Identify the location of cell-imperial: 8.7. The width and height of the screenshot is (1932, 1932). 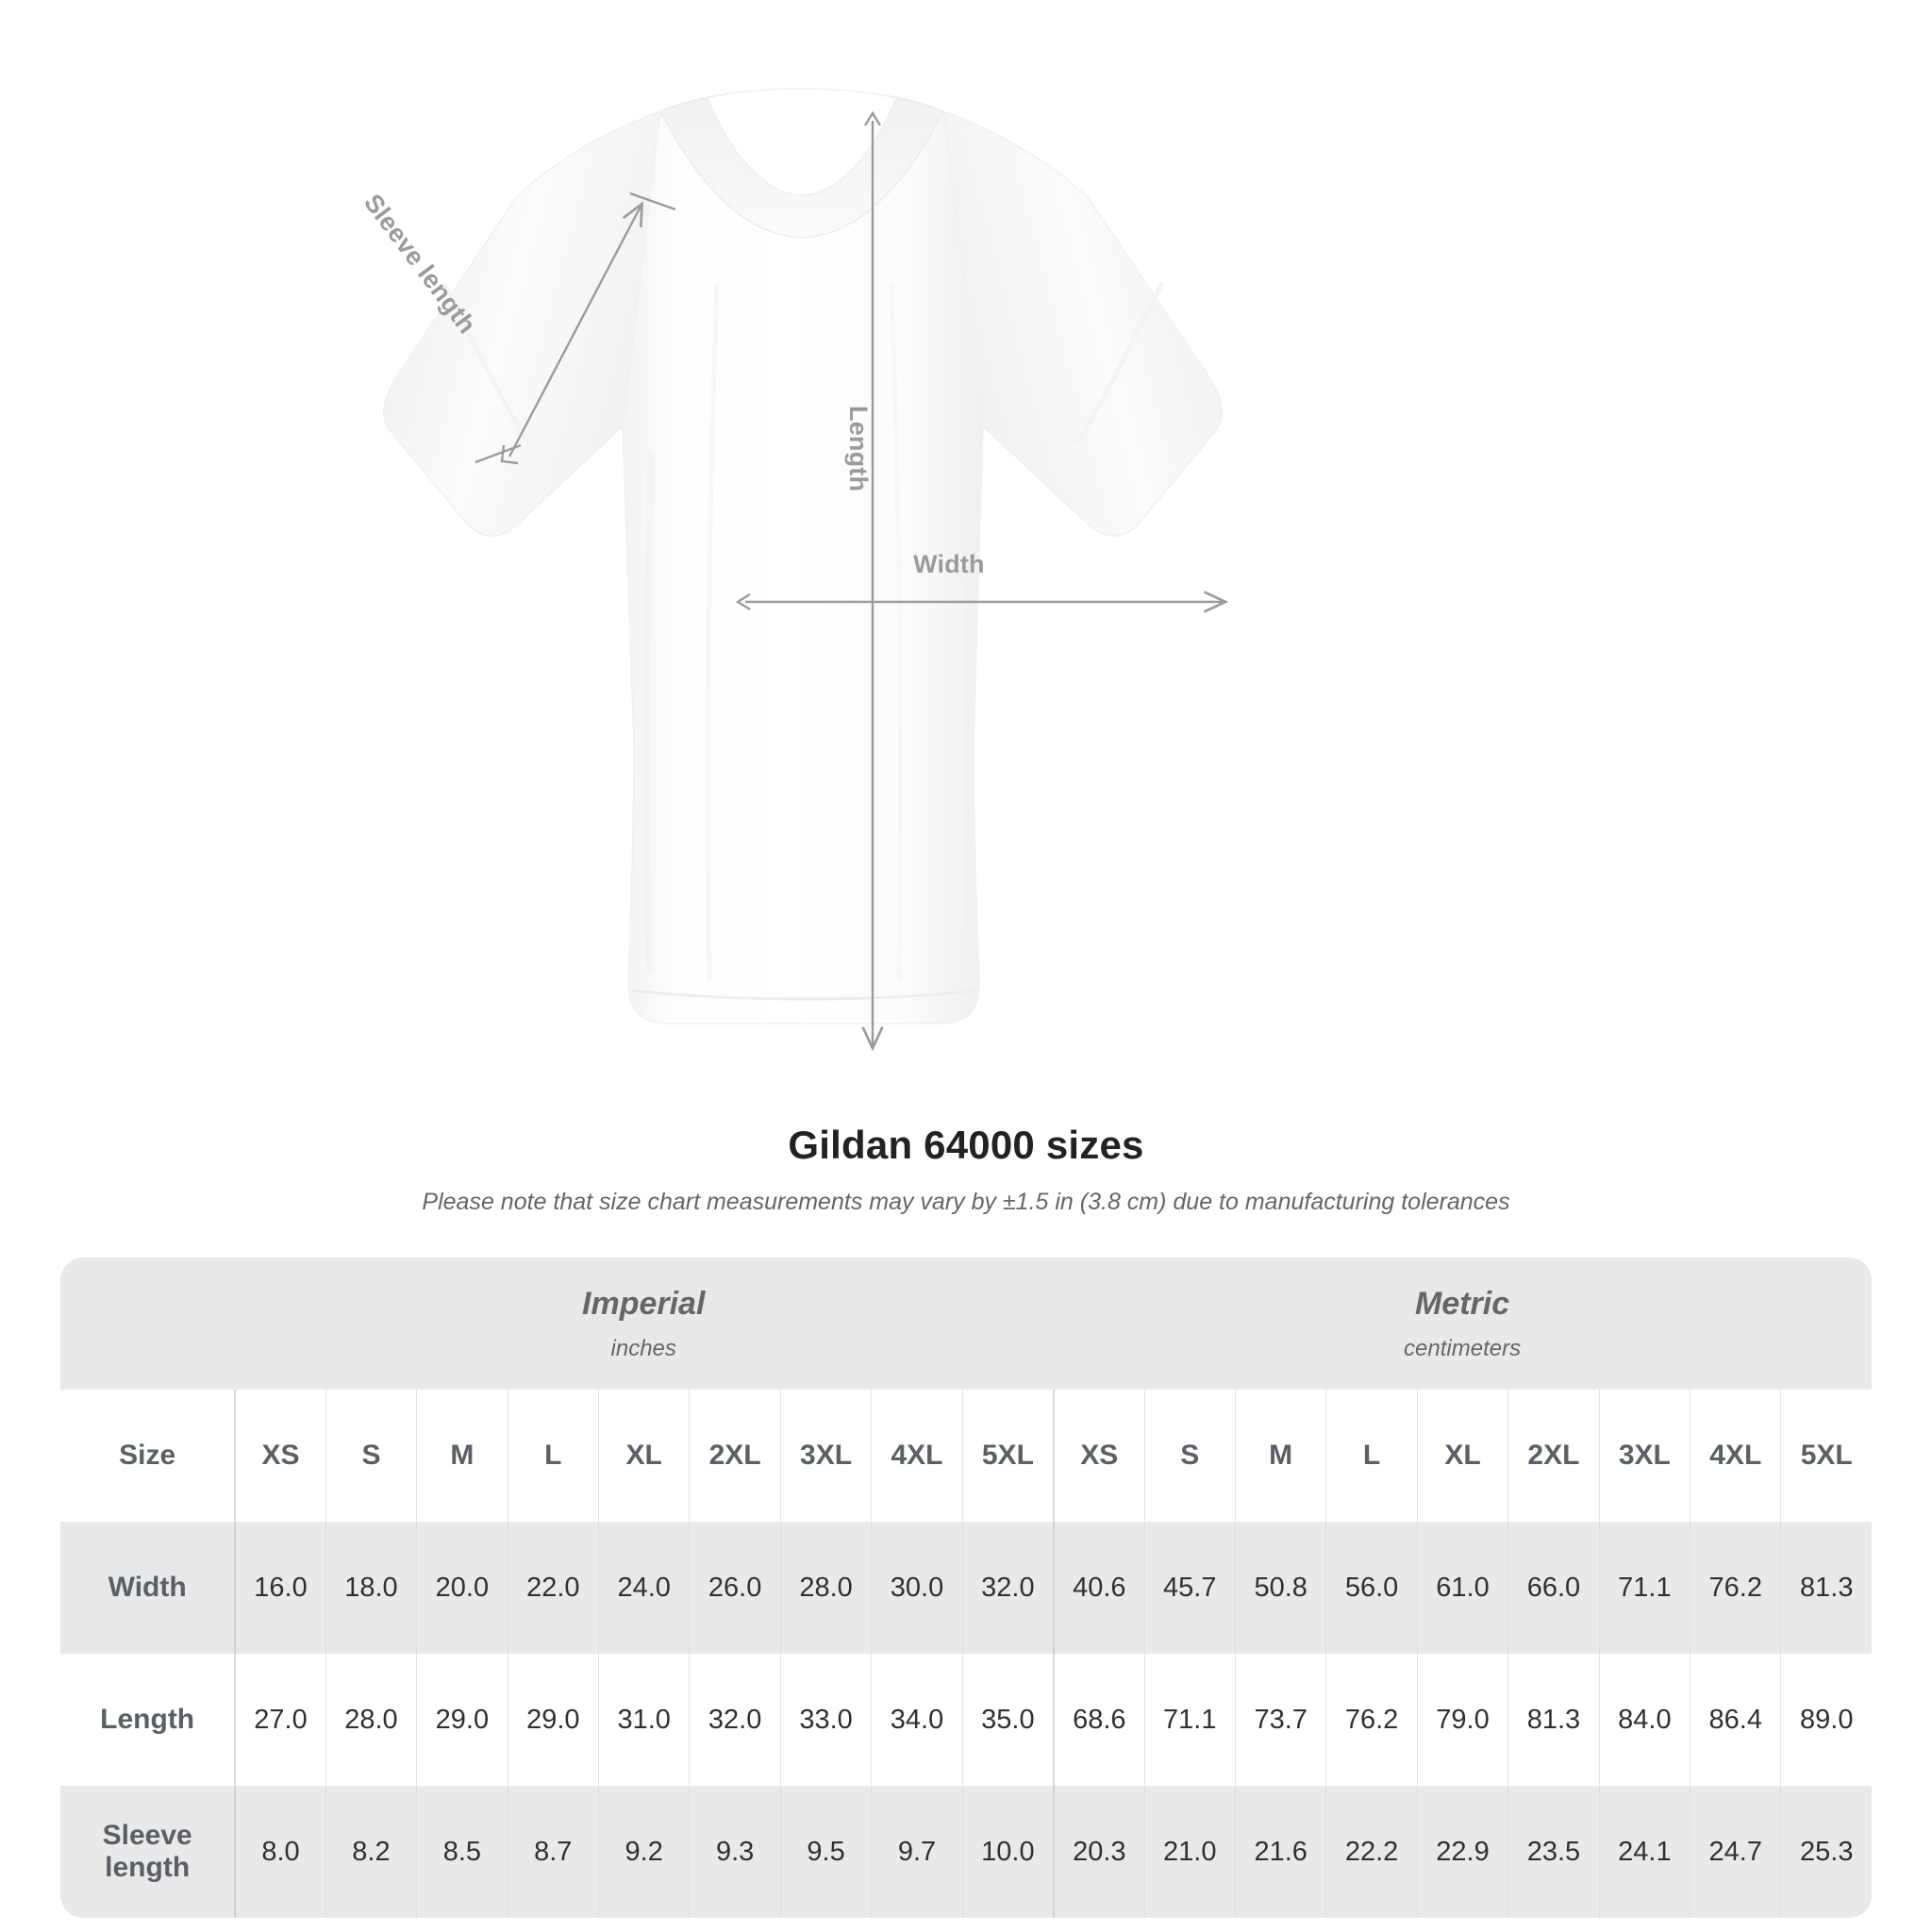
(552, 1852).